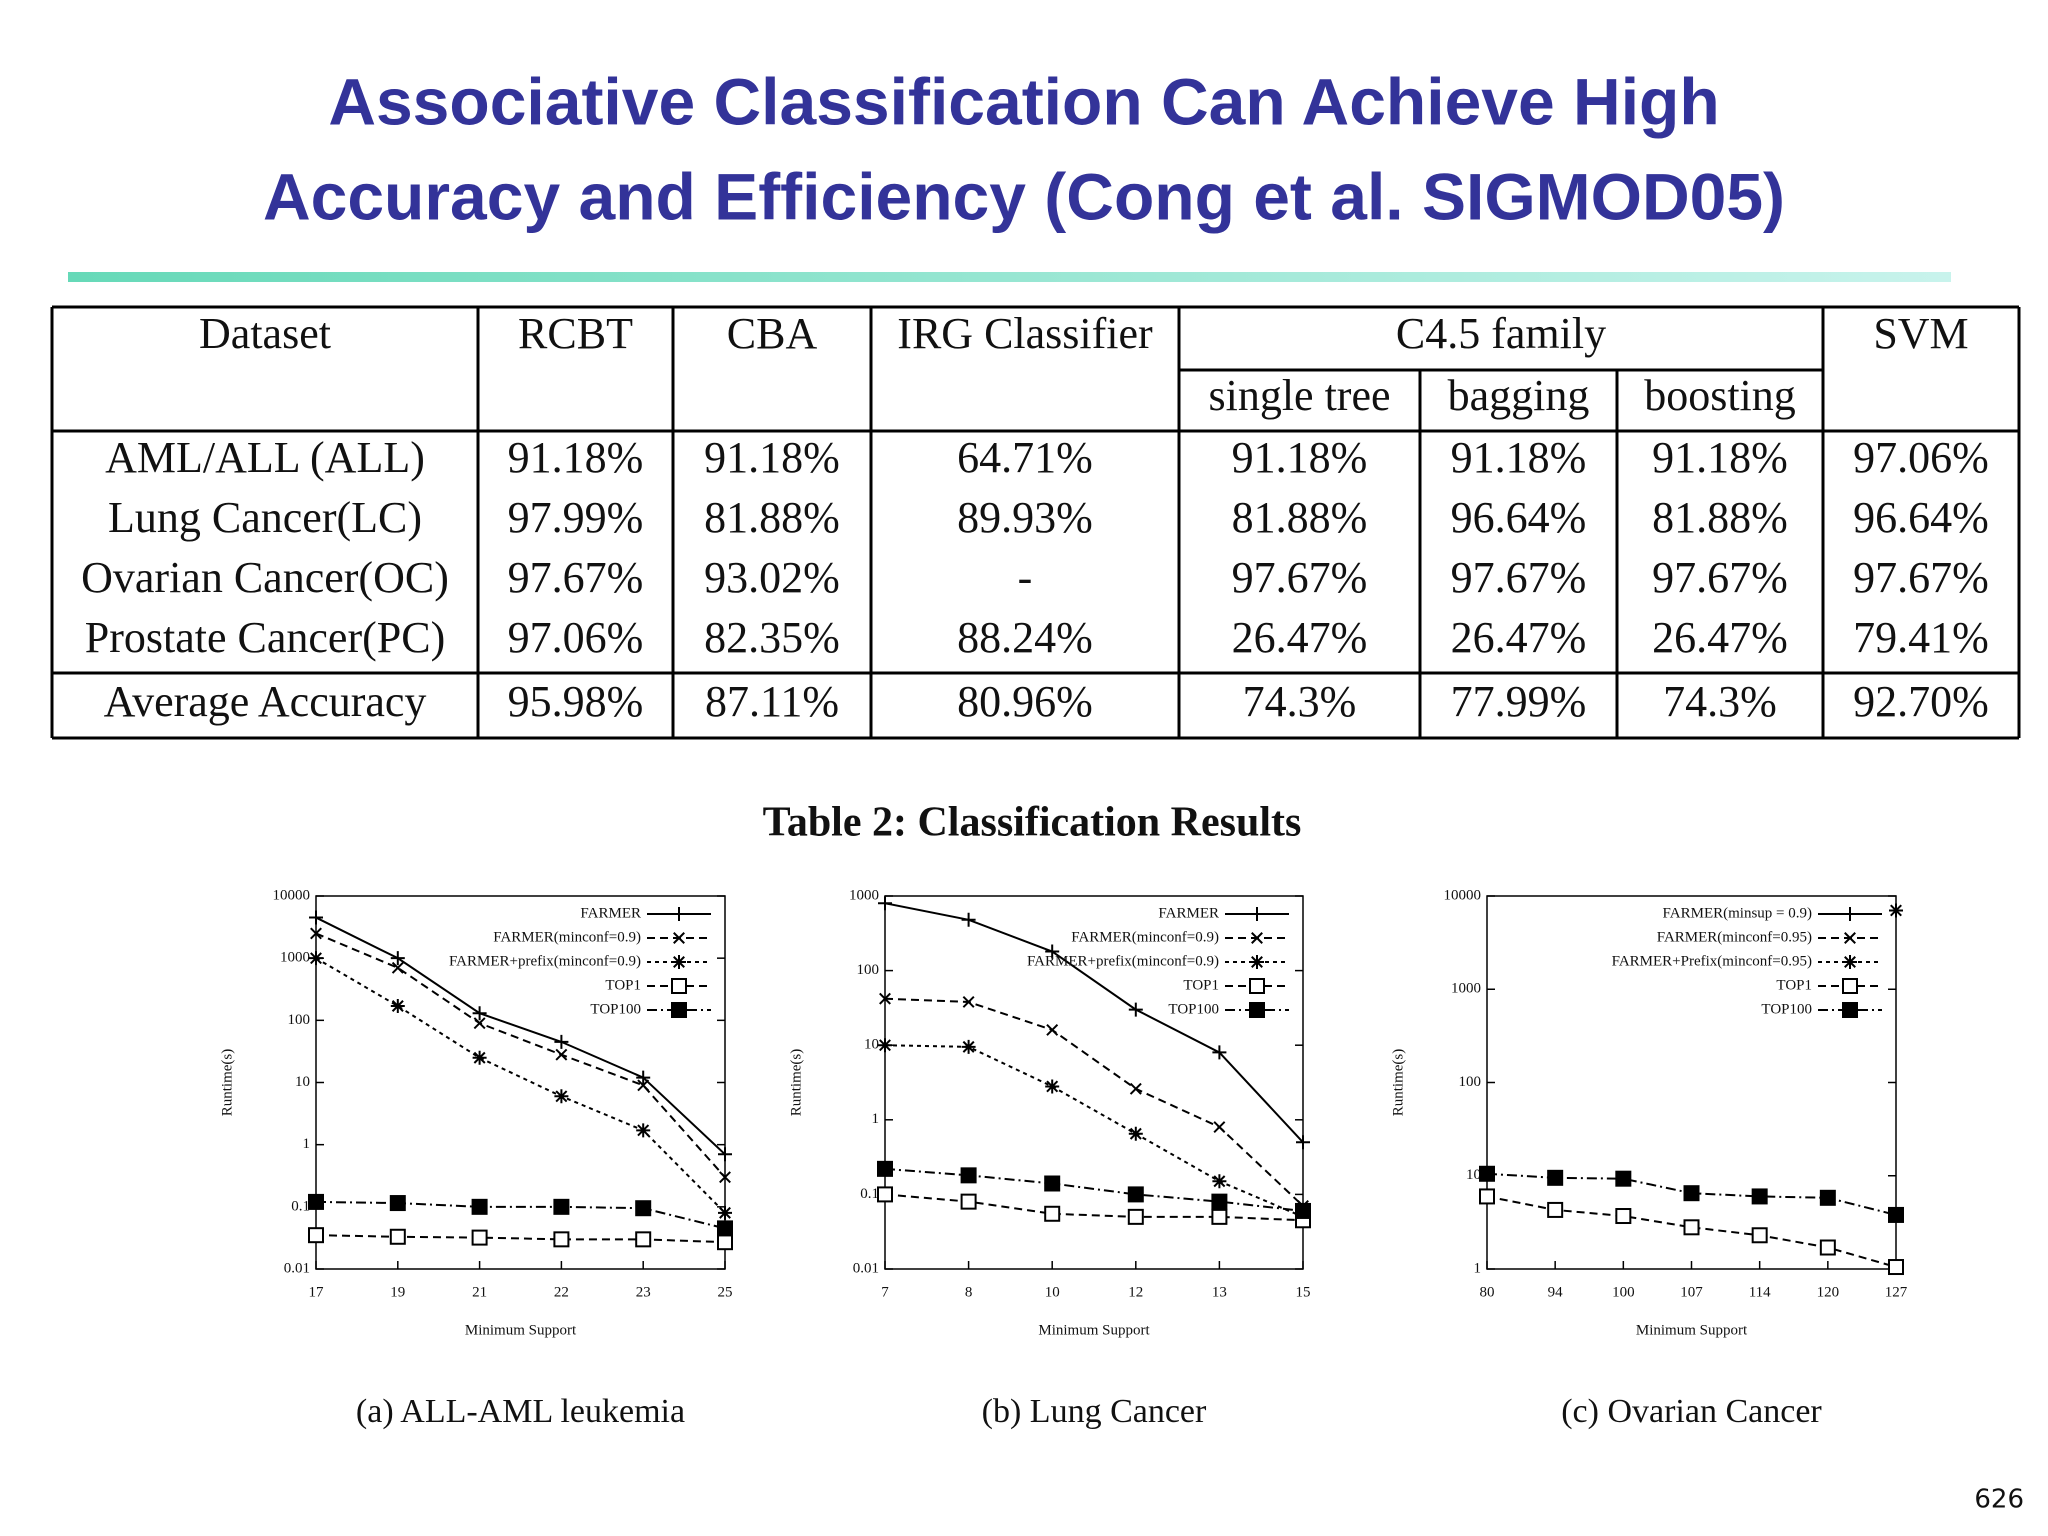 Image resolution: width=2048 pixels, height=1536 pixels. What do you see at coordinates (265, 701) in the screenshot?
I see `table-cell: Average Accuracy` at bounding box center [265, 701].